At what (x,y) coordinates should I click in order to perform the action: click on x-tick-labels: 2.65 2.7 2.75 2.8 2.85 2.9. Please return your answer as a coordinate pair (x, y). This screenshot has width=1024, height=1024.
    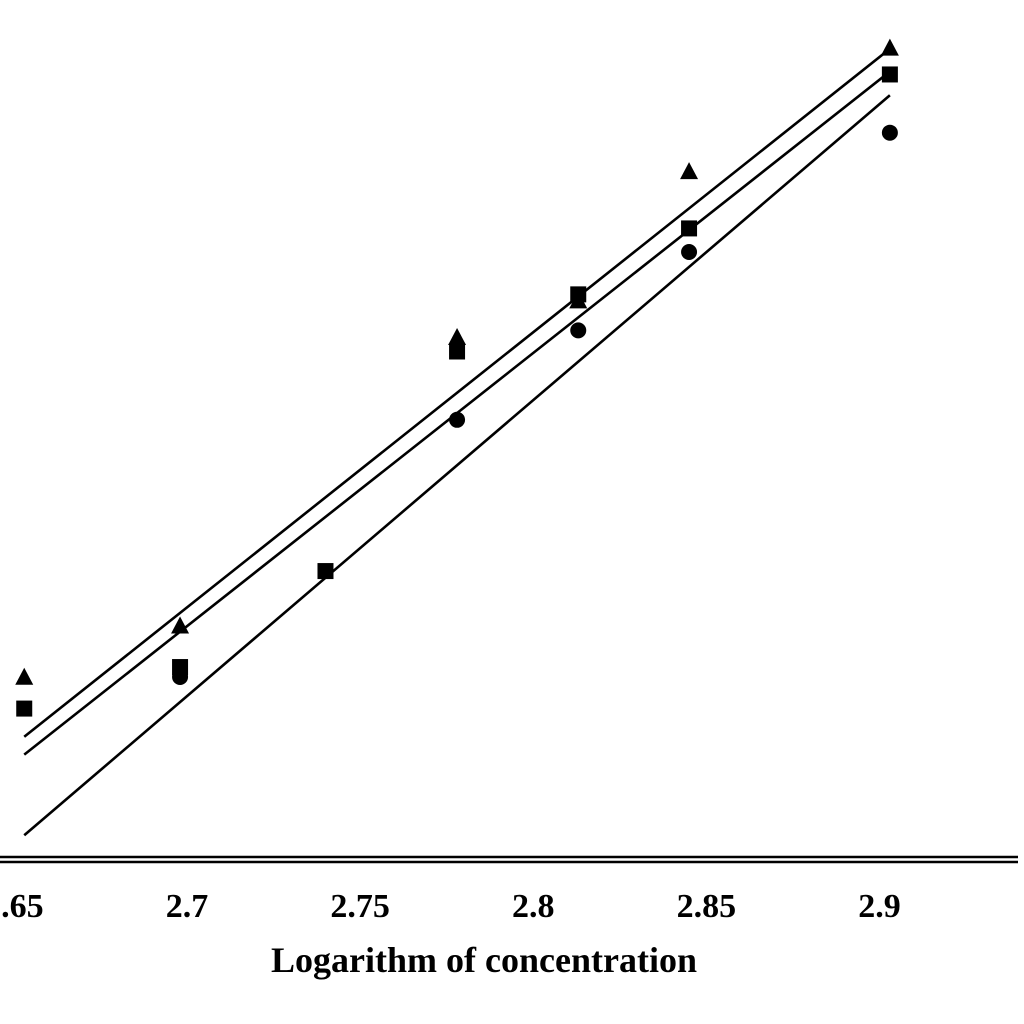
    Looking at the image, I should click on (450, 906).